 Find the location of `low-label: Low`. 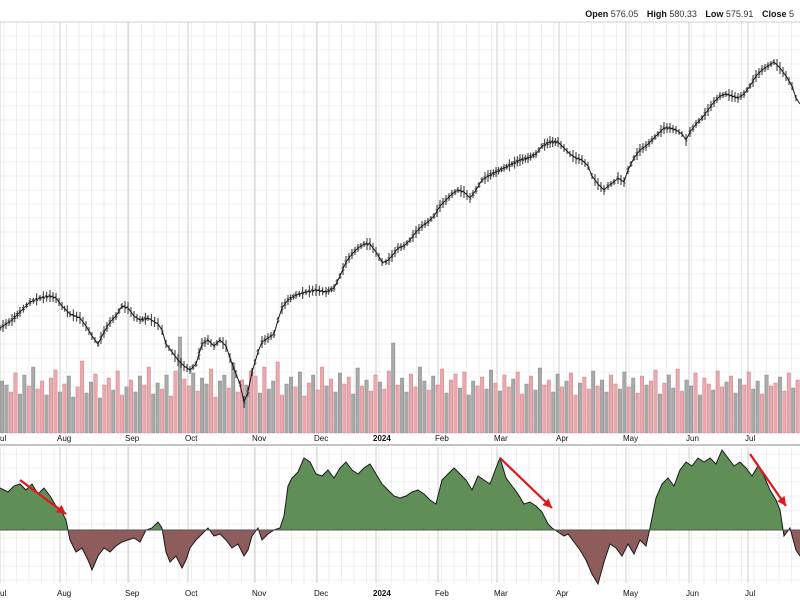

low-label: Low is located at coordinates (714, 14).